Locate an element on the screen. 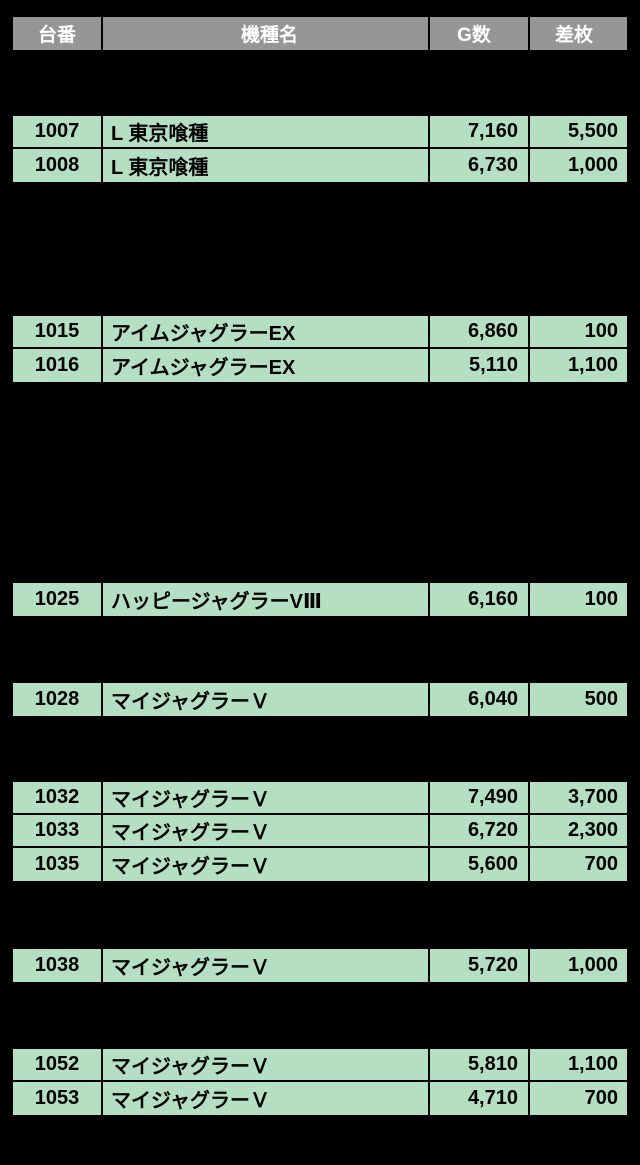  header-machine-number: 台番 is located at coordinates (58, 33).